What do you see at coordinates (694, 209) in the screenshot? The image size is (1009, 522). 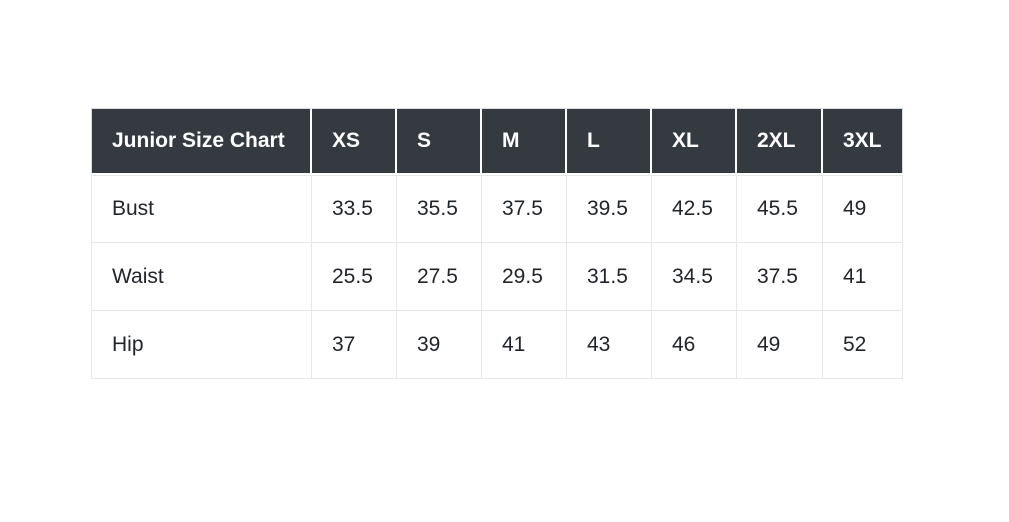 I see `table-cell: 42.5` at bounding box center [694, 209].